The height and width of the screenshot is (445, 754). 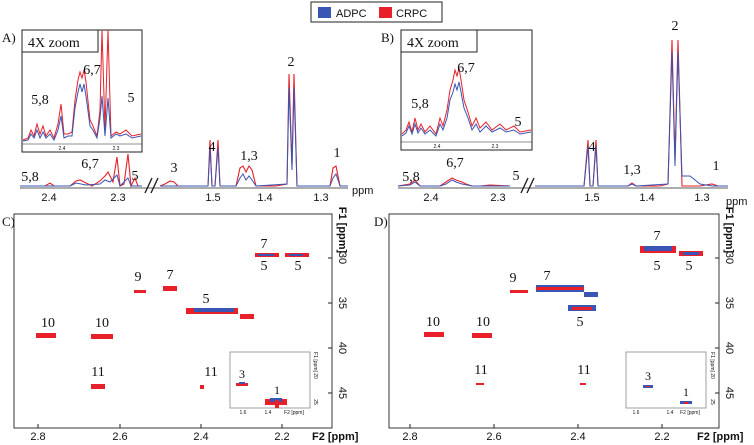 What do you see at coordinates (62, 149) in the screenshot?
I see `inset-tick-label: 2.4` at bounding box center [62, 149].